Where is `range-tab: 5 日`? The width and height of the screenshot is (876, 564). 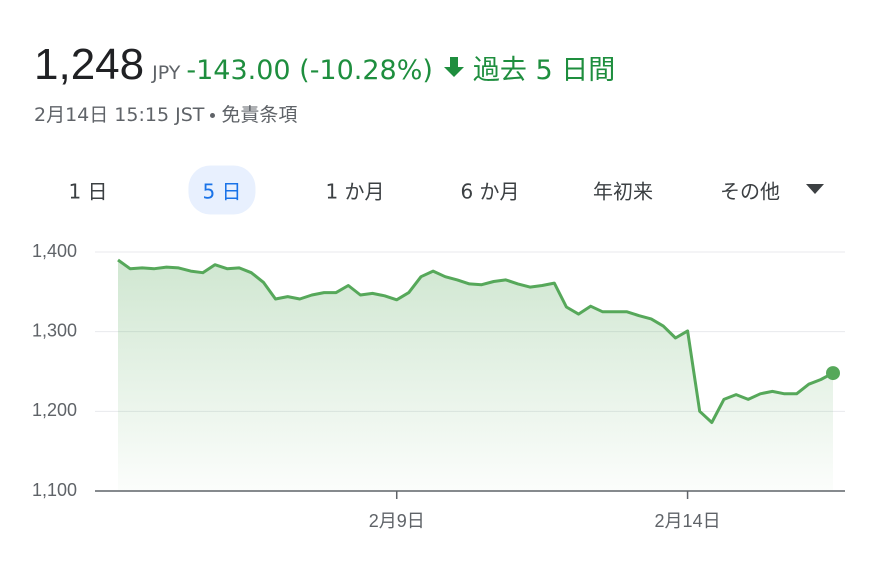
range-tab: 5 日 is located at coordinates (222, 190).